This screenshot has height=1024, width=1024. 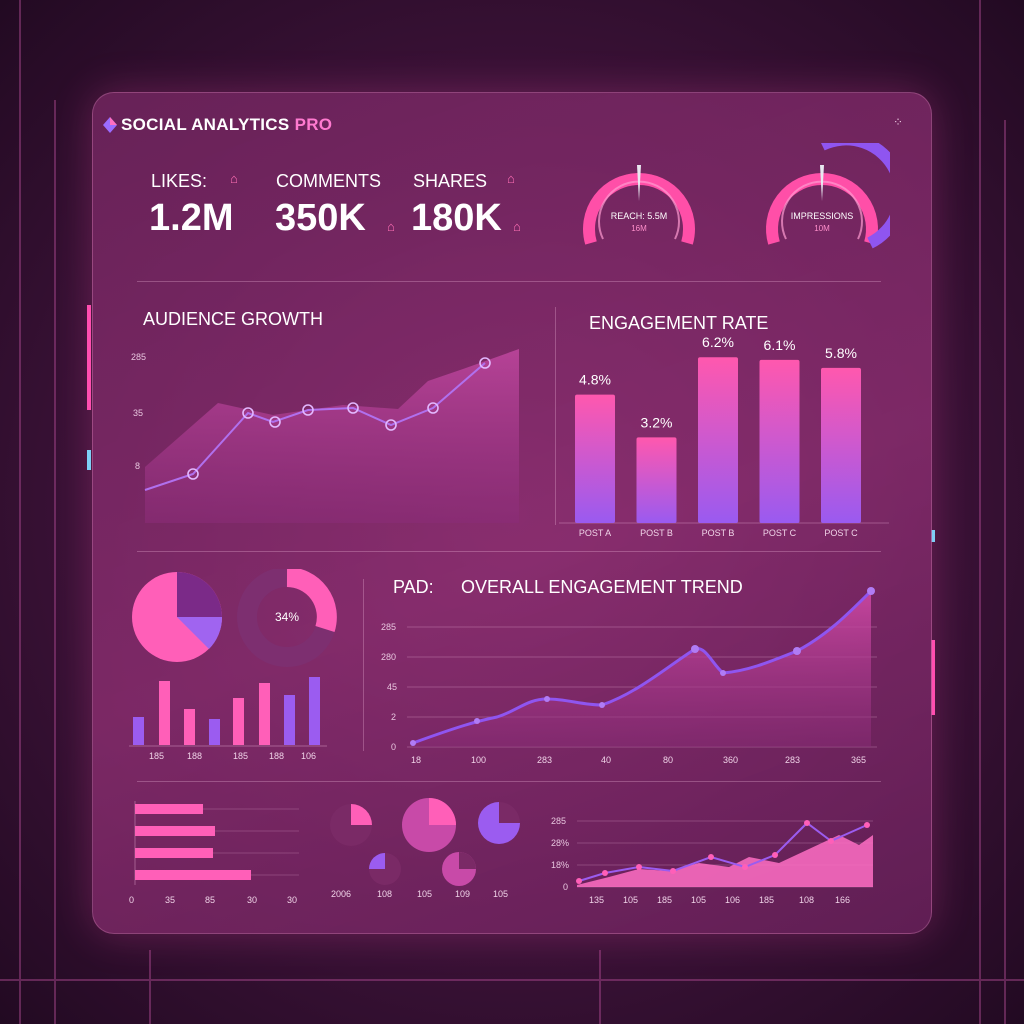 What do you see at coordinates (179, 181) in the screenshot?
I see `likes-label: LIKES:` at bounding box center [179, 181].